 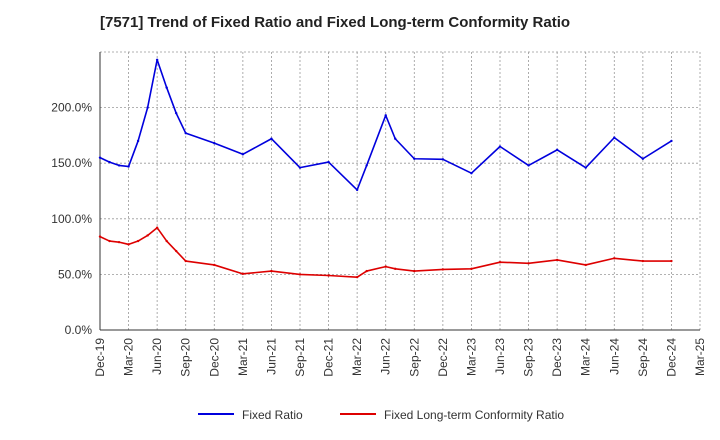 I want to click on x-tick-label: Jun-23, so click(x=500, y=356).